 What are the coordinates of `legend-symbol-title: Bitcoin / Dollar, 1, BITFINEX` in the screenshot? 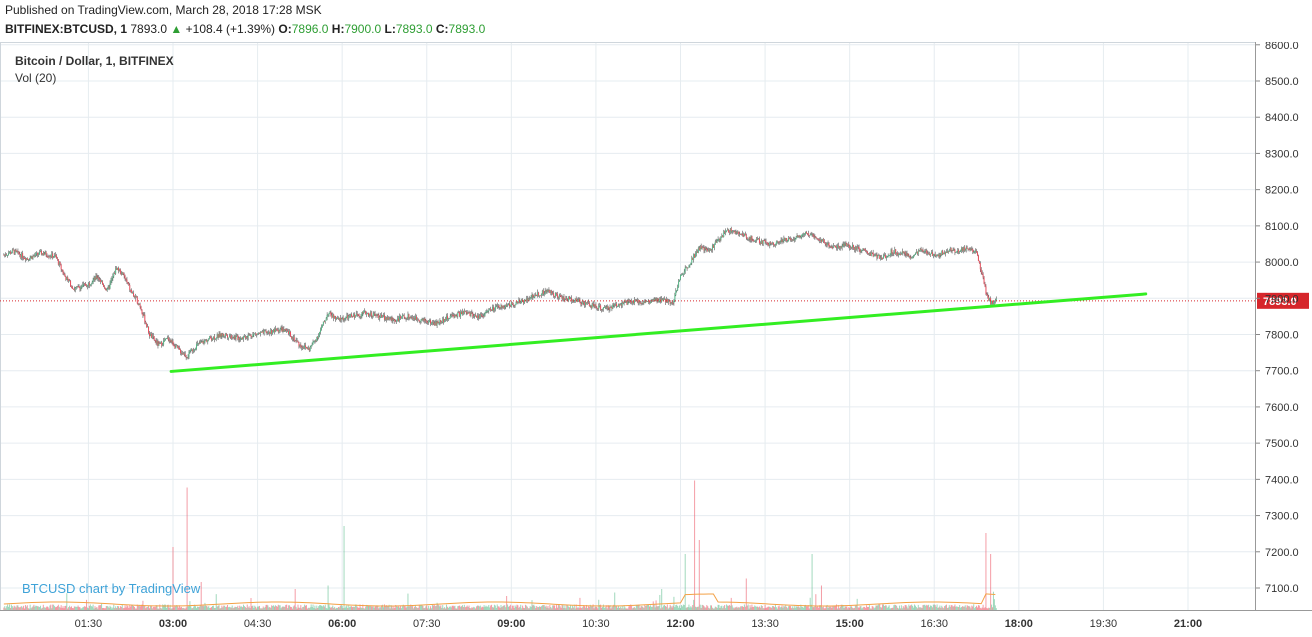 It's located at (94, 61).